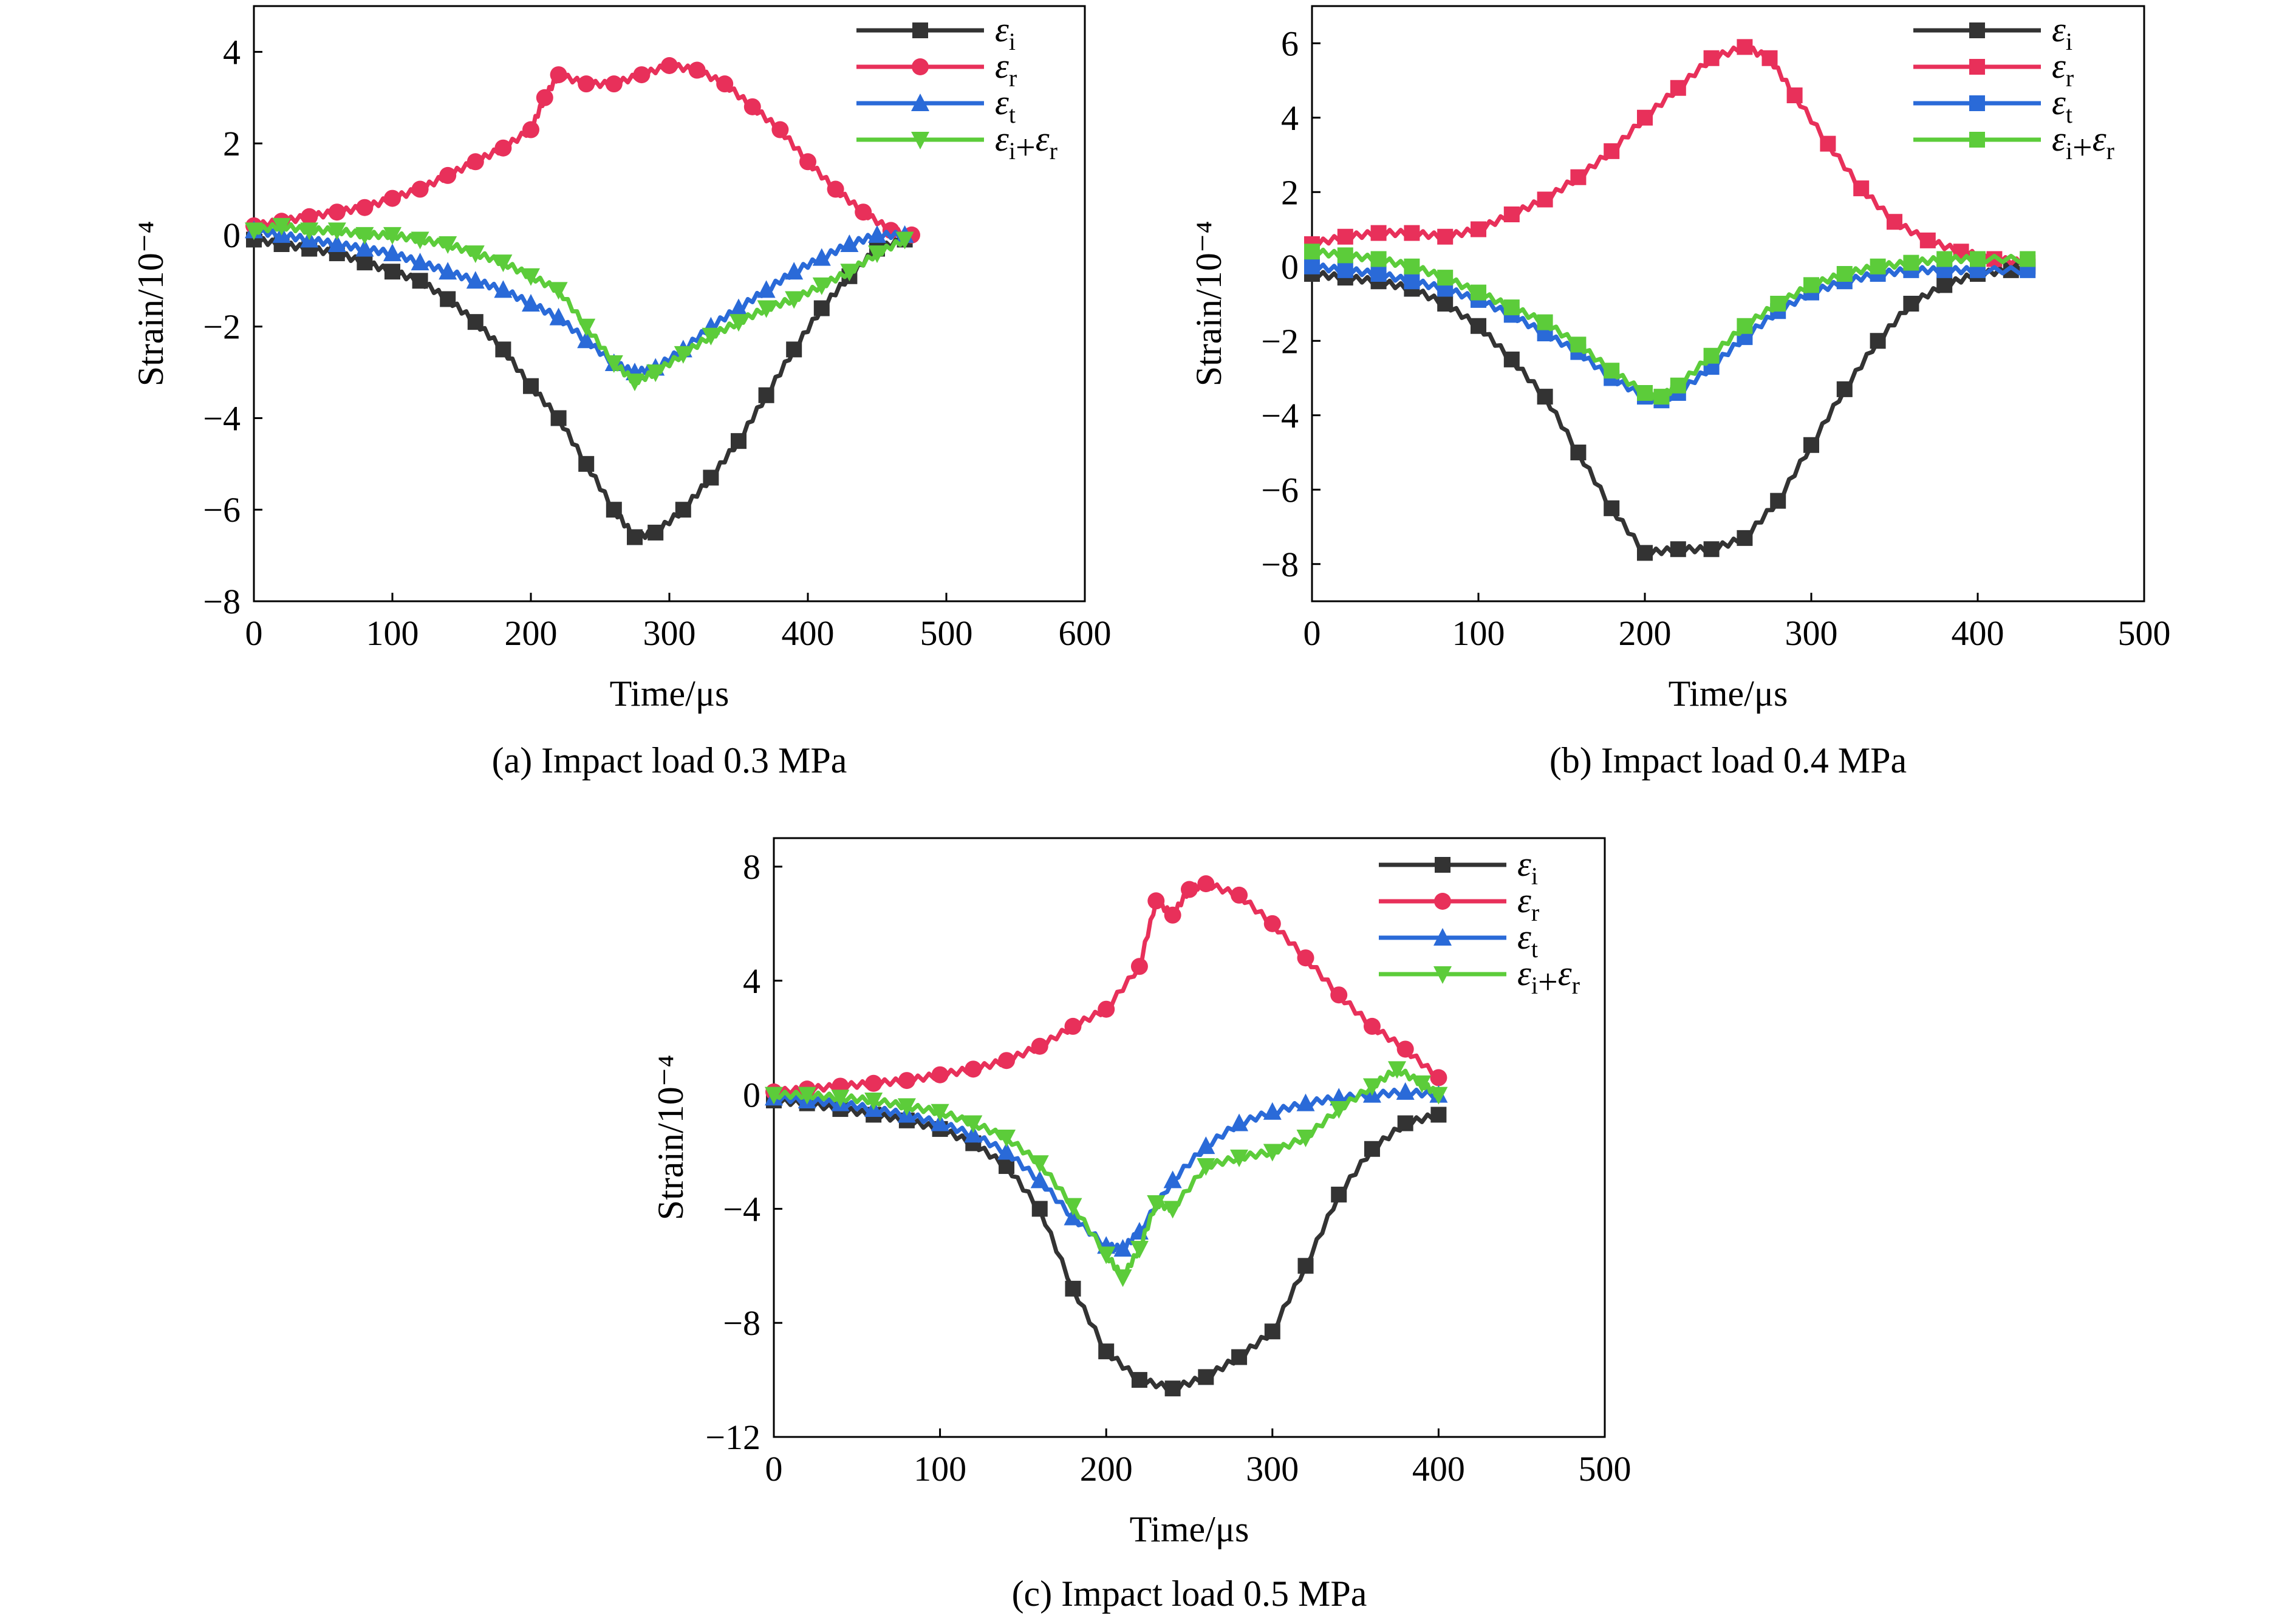 The width and height of the screenshot is (2296, 1624). Describe the element at coordinates (1527, 940) in the screenshot. I see `legend-label: εt` at that location.